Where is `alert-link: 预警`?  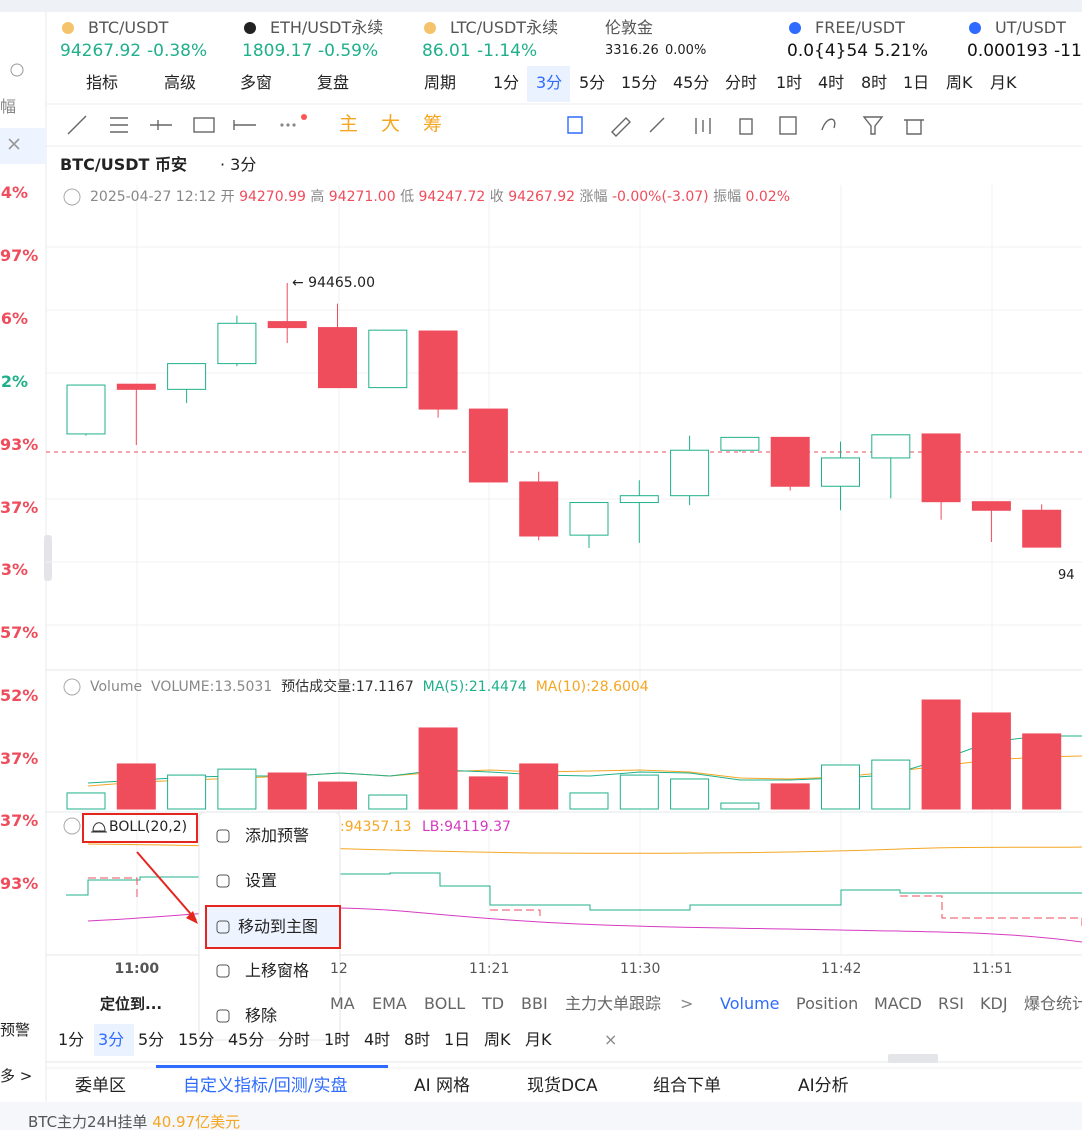 alert-link: 预警 is located at coordinates (15, 1030).